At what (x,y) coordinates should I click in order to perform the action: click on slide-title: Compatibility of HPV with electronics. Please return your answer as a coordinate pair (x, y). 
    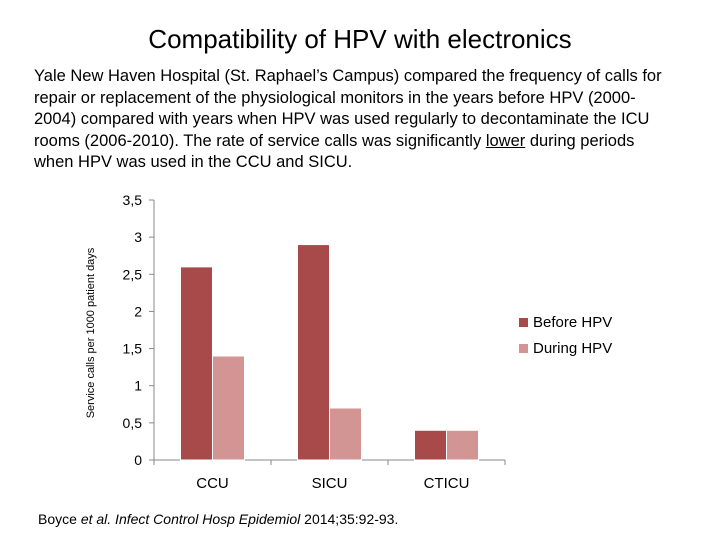
    Looking at the image, I should click on (360, 39).